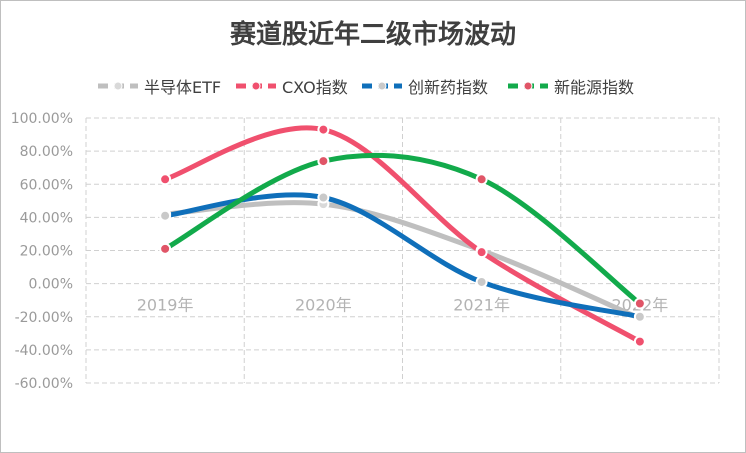  Describe the element at coordinates (481, 305) in the screenshot. I see `x-tick-label: 2021年` at that location.